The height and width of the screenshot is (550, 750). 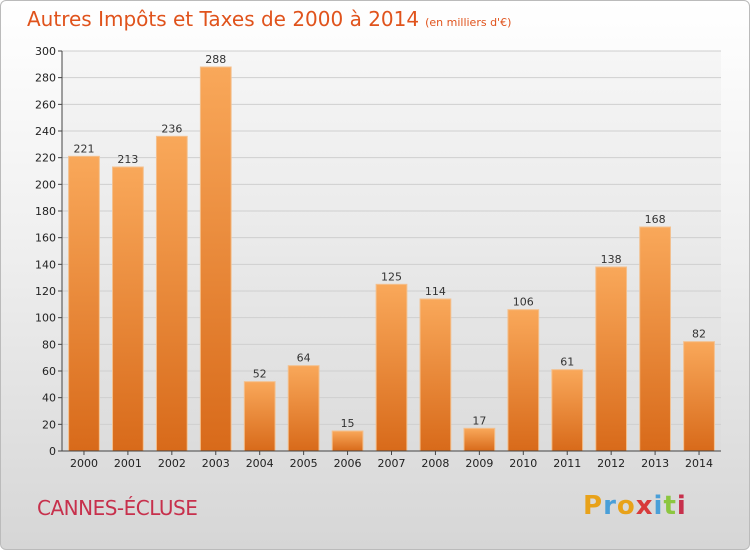 I want to click on y-tick-label: 300, so click(x=45, y=51).